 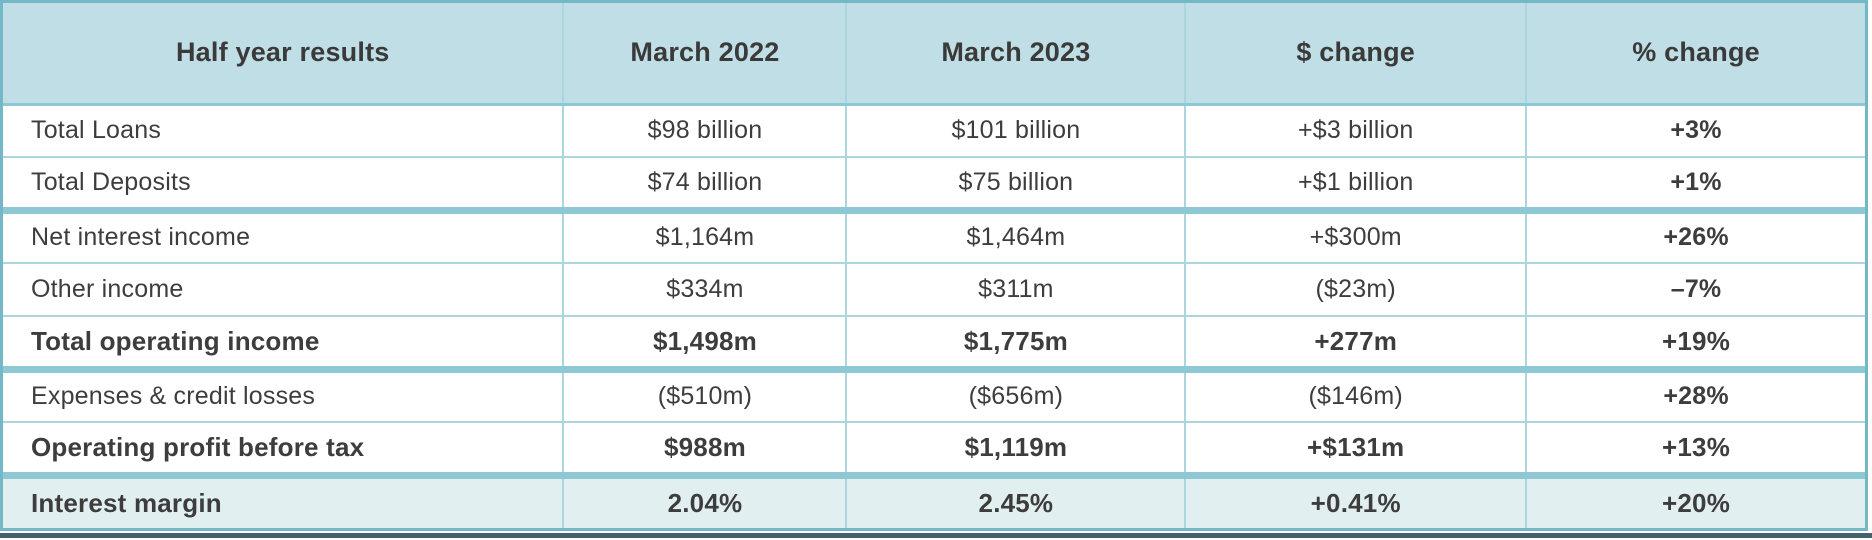 What do you see at coordinates (1356, 499) in the screenshot?
I see `cell-dollar-change: +0.41%` at bounding box center [1356, 499].